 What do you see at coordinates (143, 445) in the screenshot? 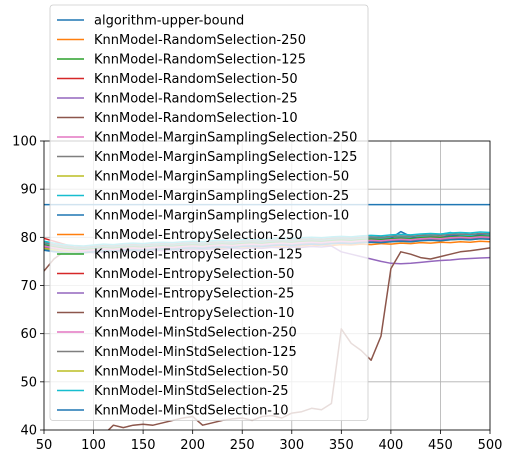
I see `x-tick-label: 150` at bounding box center [143, 445].